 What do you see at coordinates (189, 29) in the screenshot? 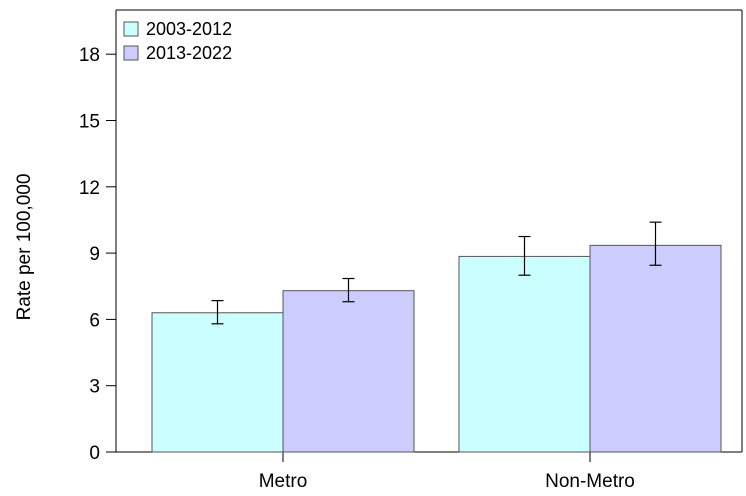
I see `legend-label: 2003-2012` at bounding box center [189, 29].